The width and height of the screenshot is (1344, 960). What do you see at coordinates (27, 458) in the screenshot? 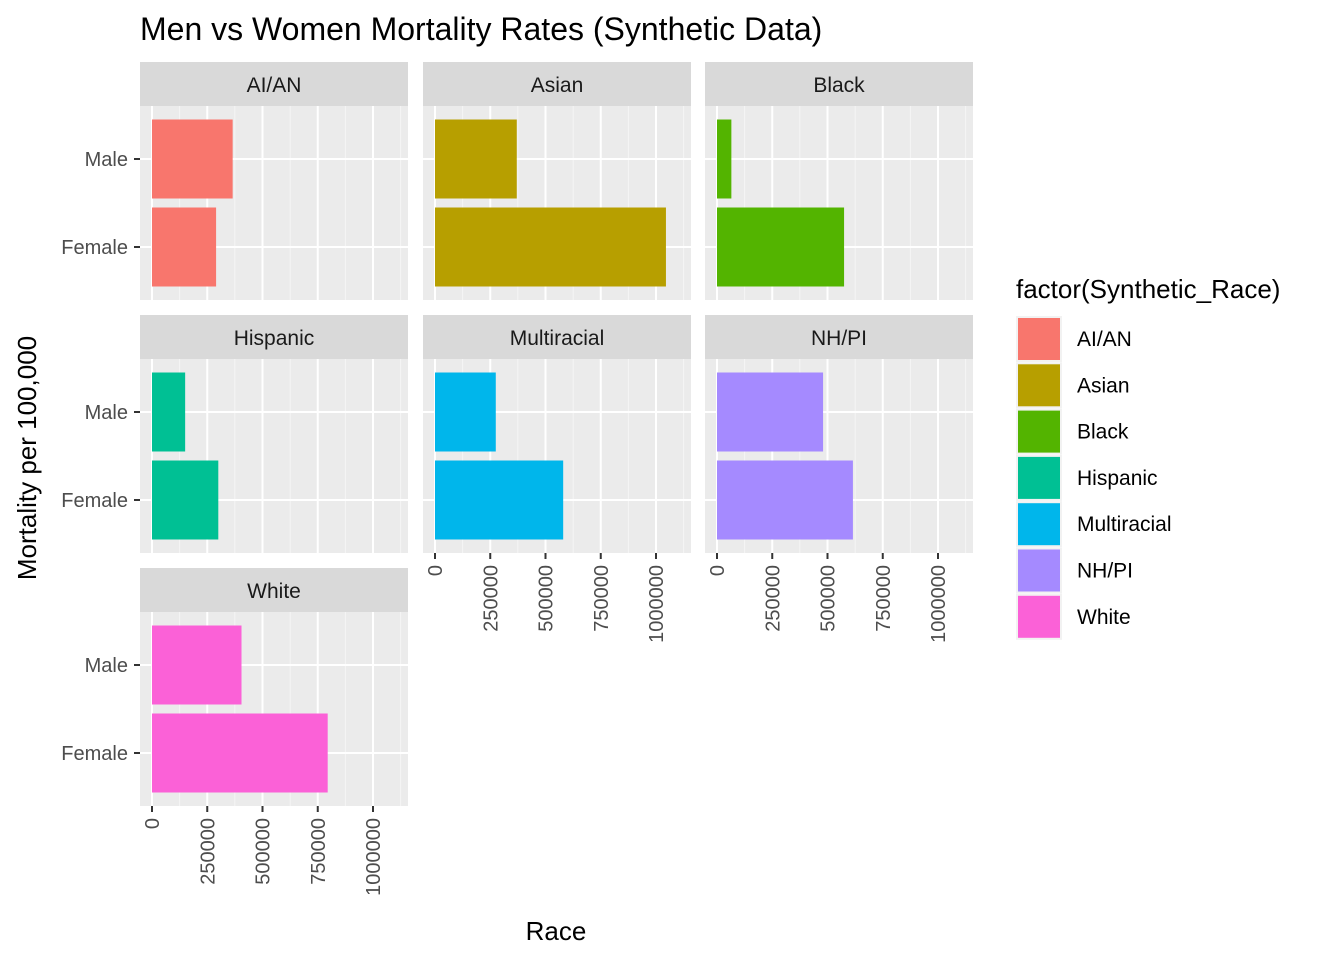
I see `y-axis-title: Mortality per 100,000` at bounding box center [27, 458].